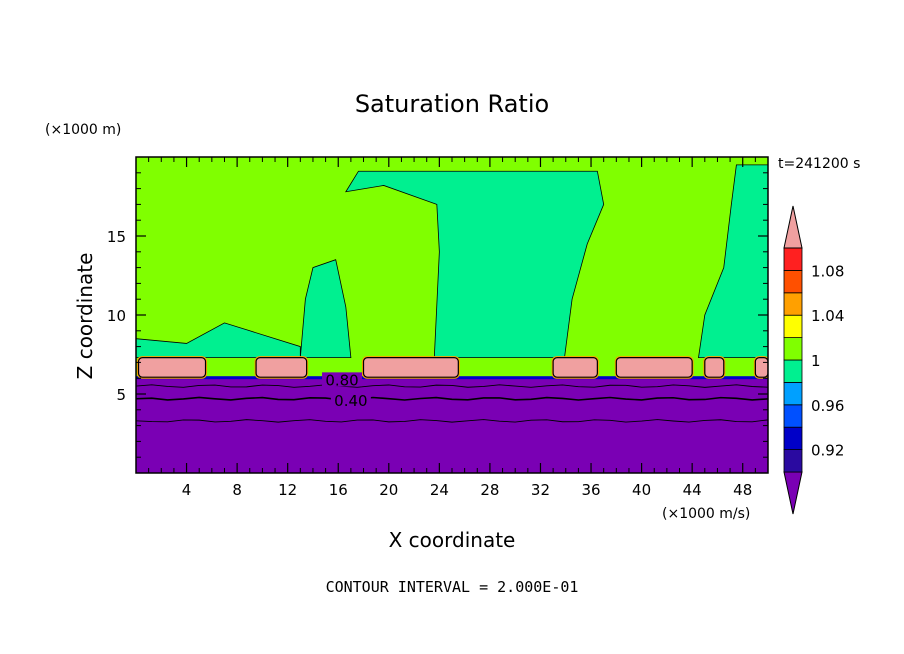  Describe the element at coordinates (827, 271) in the screenshot. I see `colorbar-label: 1.08` at that location.